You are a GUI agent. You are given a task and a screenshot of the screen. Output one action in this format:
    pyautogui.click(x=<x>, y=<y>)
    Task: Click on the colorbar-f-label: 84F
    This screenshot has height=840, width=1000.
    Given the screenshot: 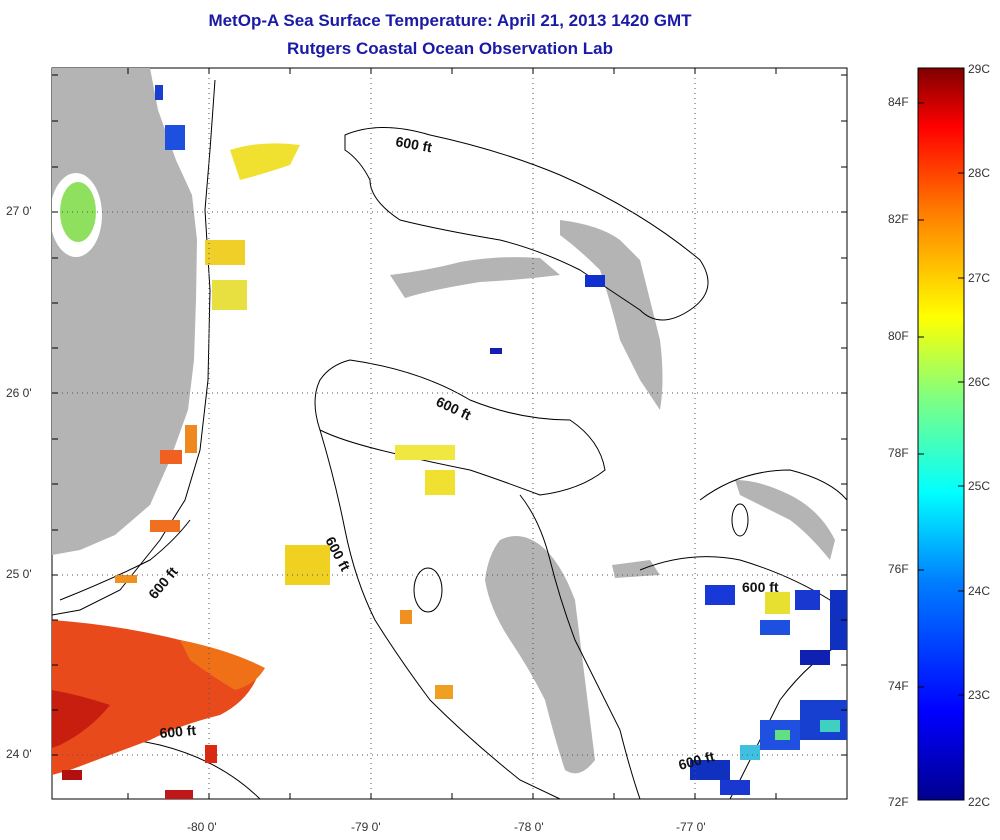 What is the action you would take?
    pyautogui.click(x=898, y=102)
    